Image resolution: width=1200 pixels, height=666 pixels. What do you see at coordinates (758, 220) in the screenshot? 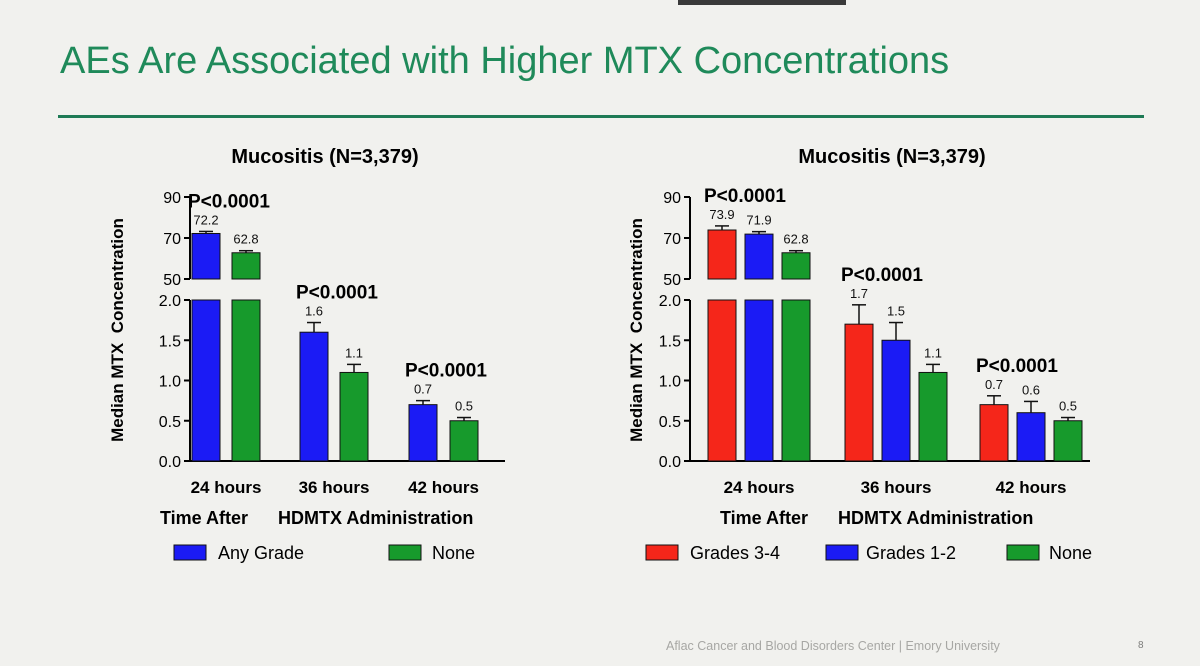
I see `data-label: 71.9` at bounding box center [758, 220].